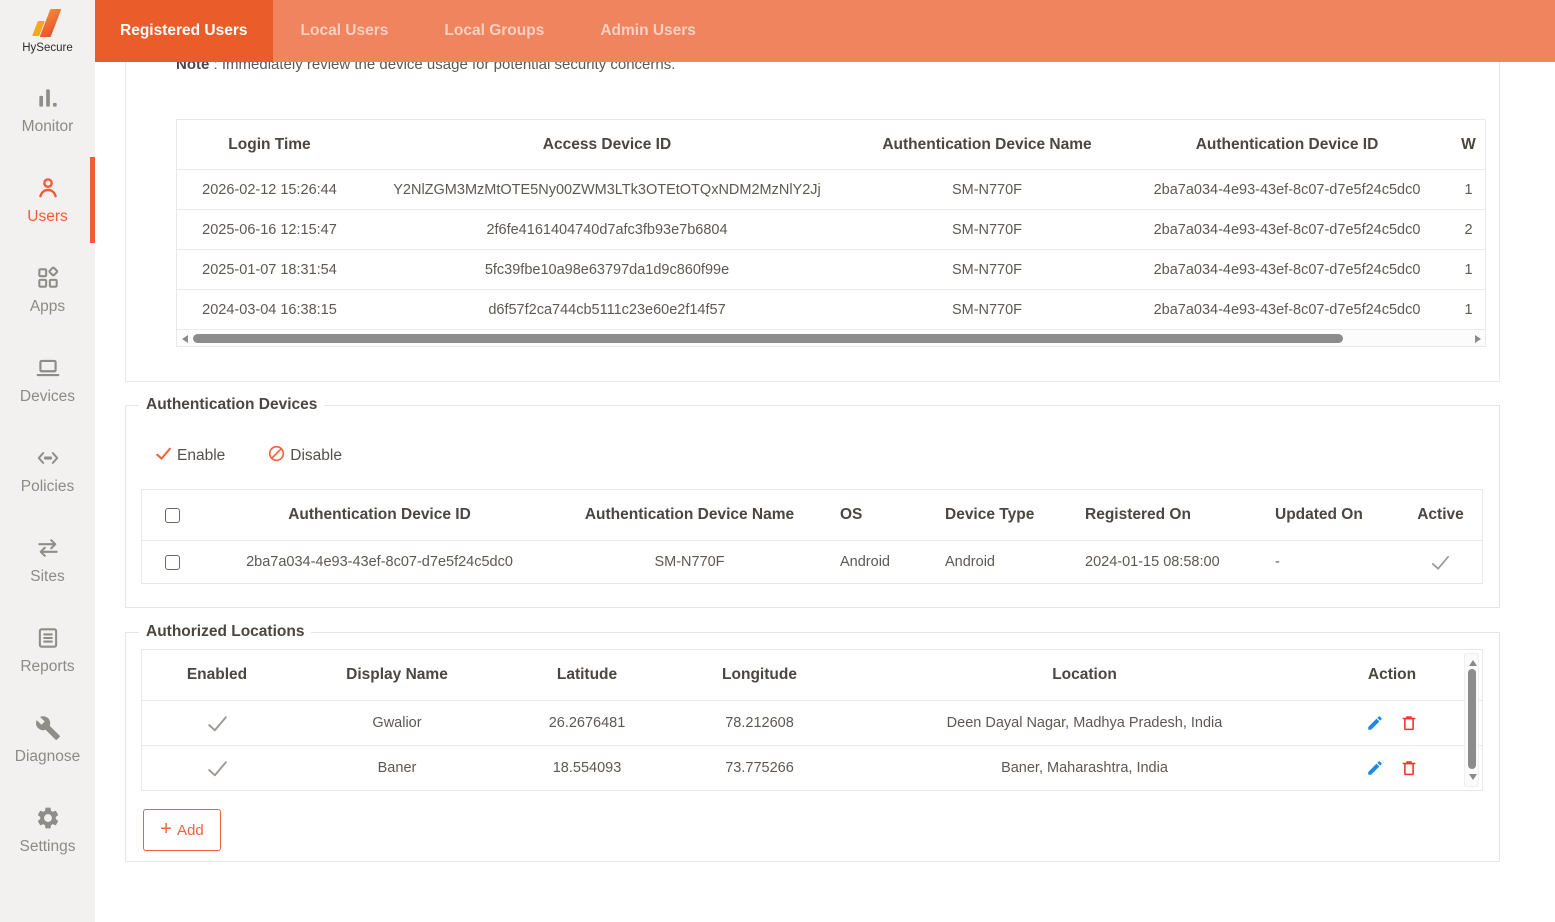  I want to click on vertical-scrollbar, so click(1471, 720).